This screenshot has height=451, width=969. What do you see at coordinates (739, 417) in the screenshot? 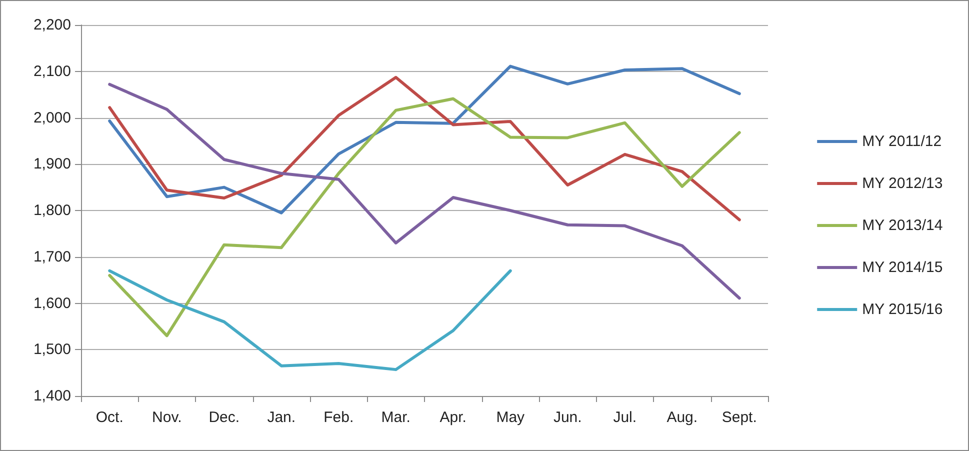
I see `x-tick-label: Sept.` at bounding box center [739, 417].